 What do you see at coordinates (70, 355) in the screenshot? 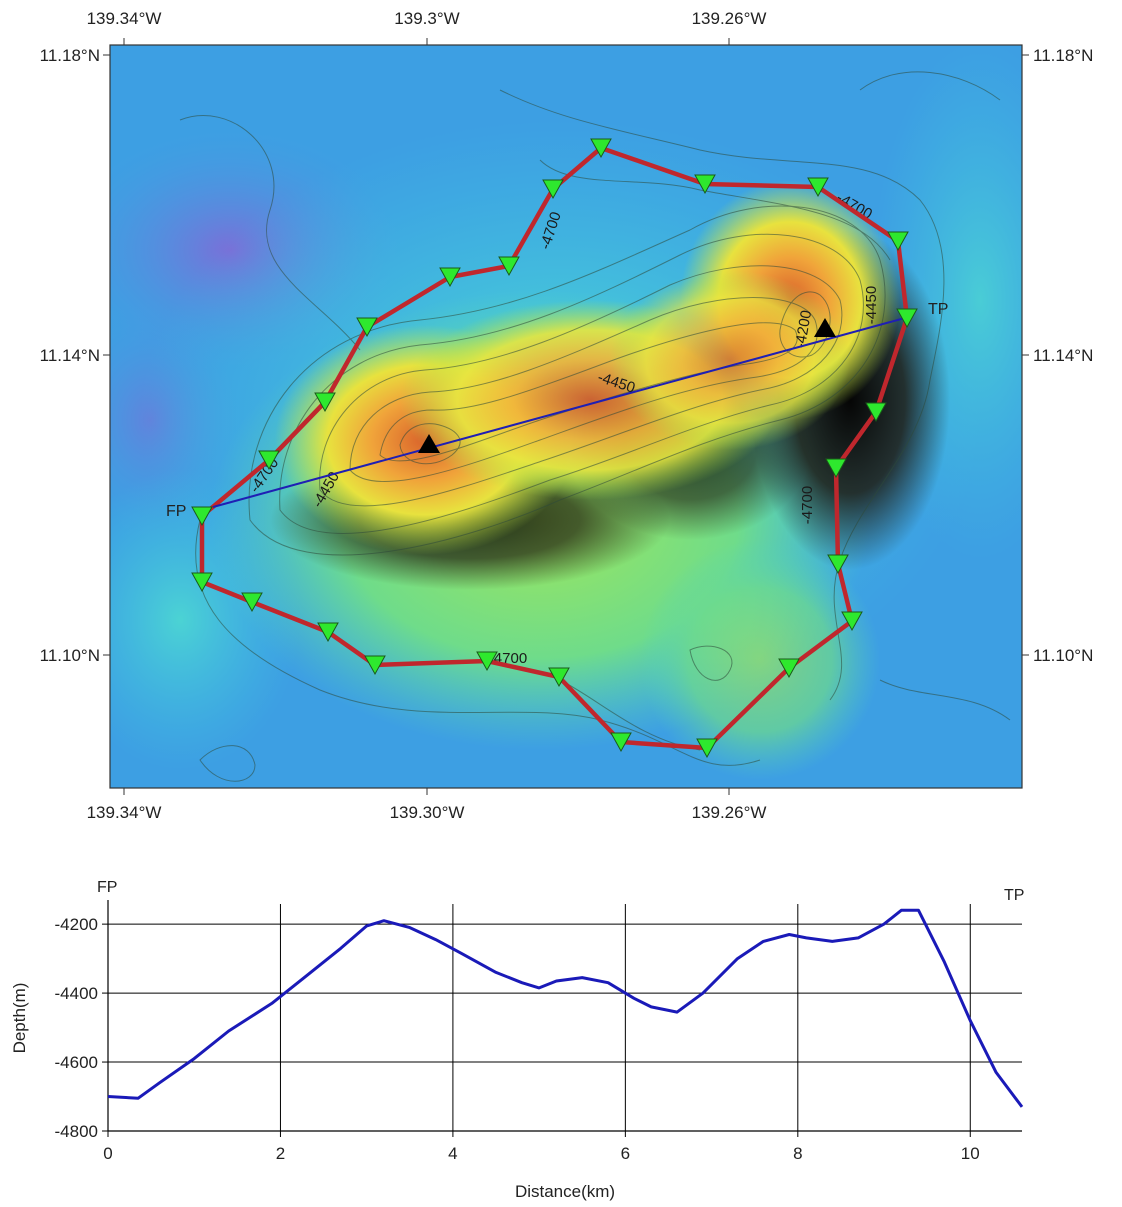
I see `latitude-label-left: 11.14°N` at bounding box center [70, 355].